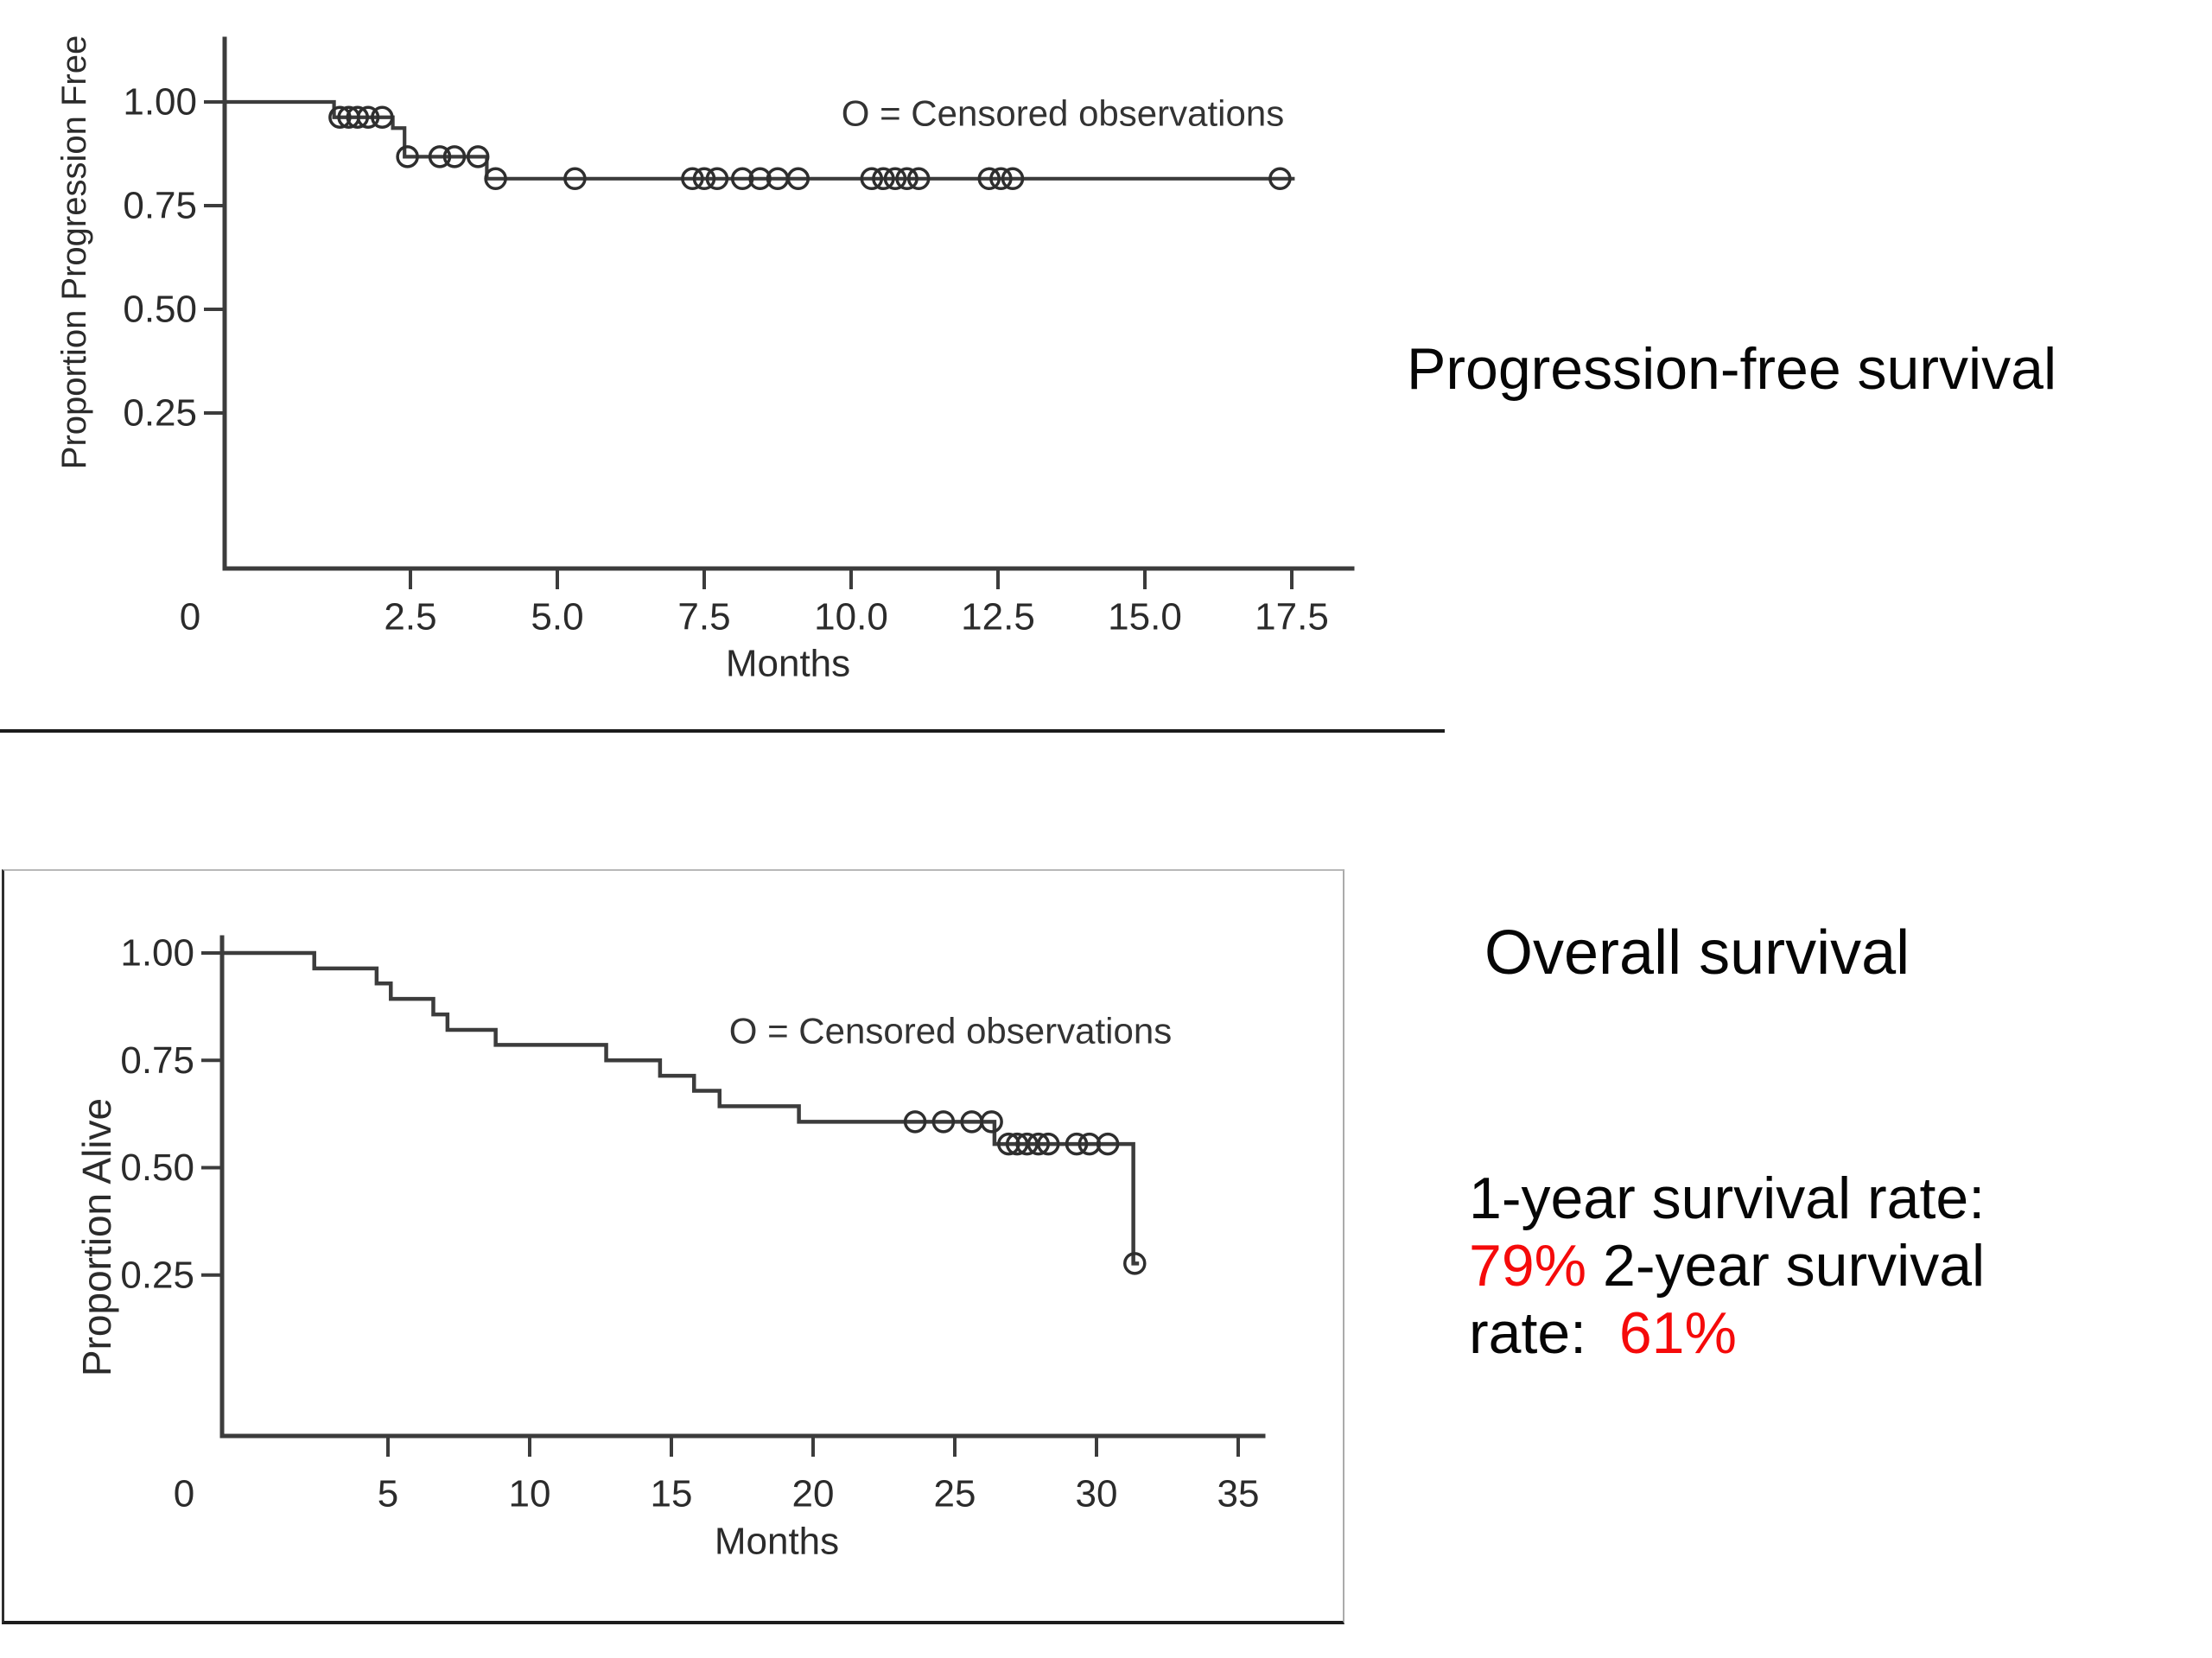  What do you see at coordinates (1145, 617) in the screenshot?
I see `x-tick-label: 15.0` at bounding box center [1145, 617].